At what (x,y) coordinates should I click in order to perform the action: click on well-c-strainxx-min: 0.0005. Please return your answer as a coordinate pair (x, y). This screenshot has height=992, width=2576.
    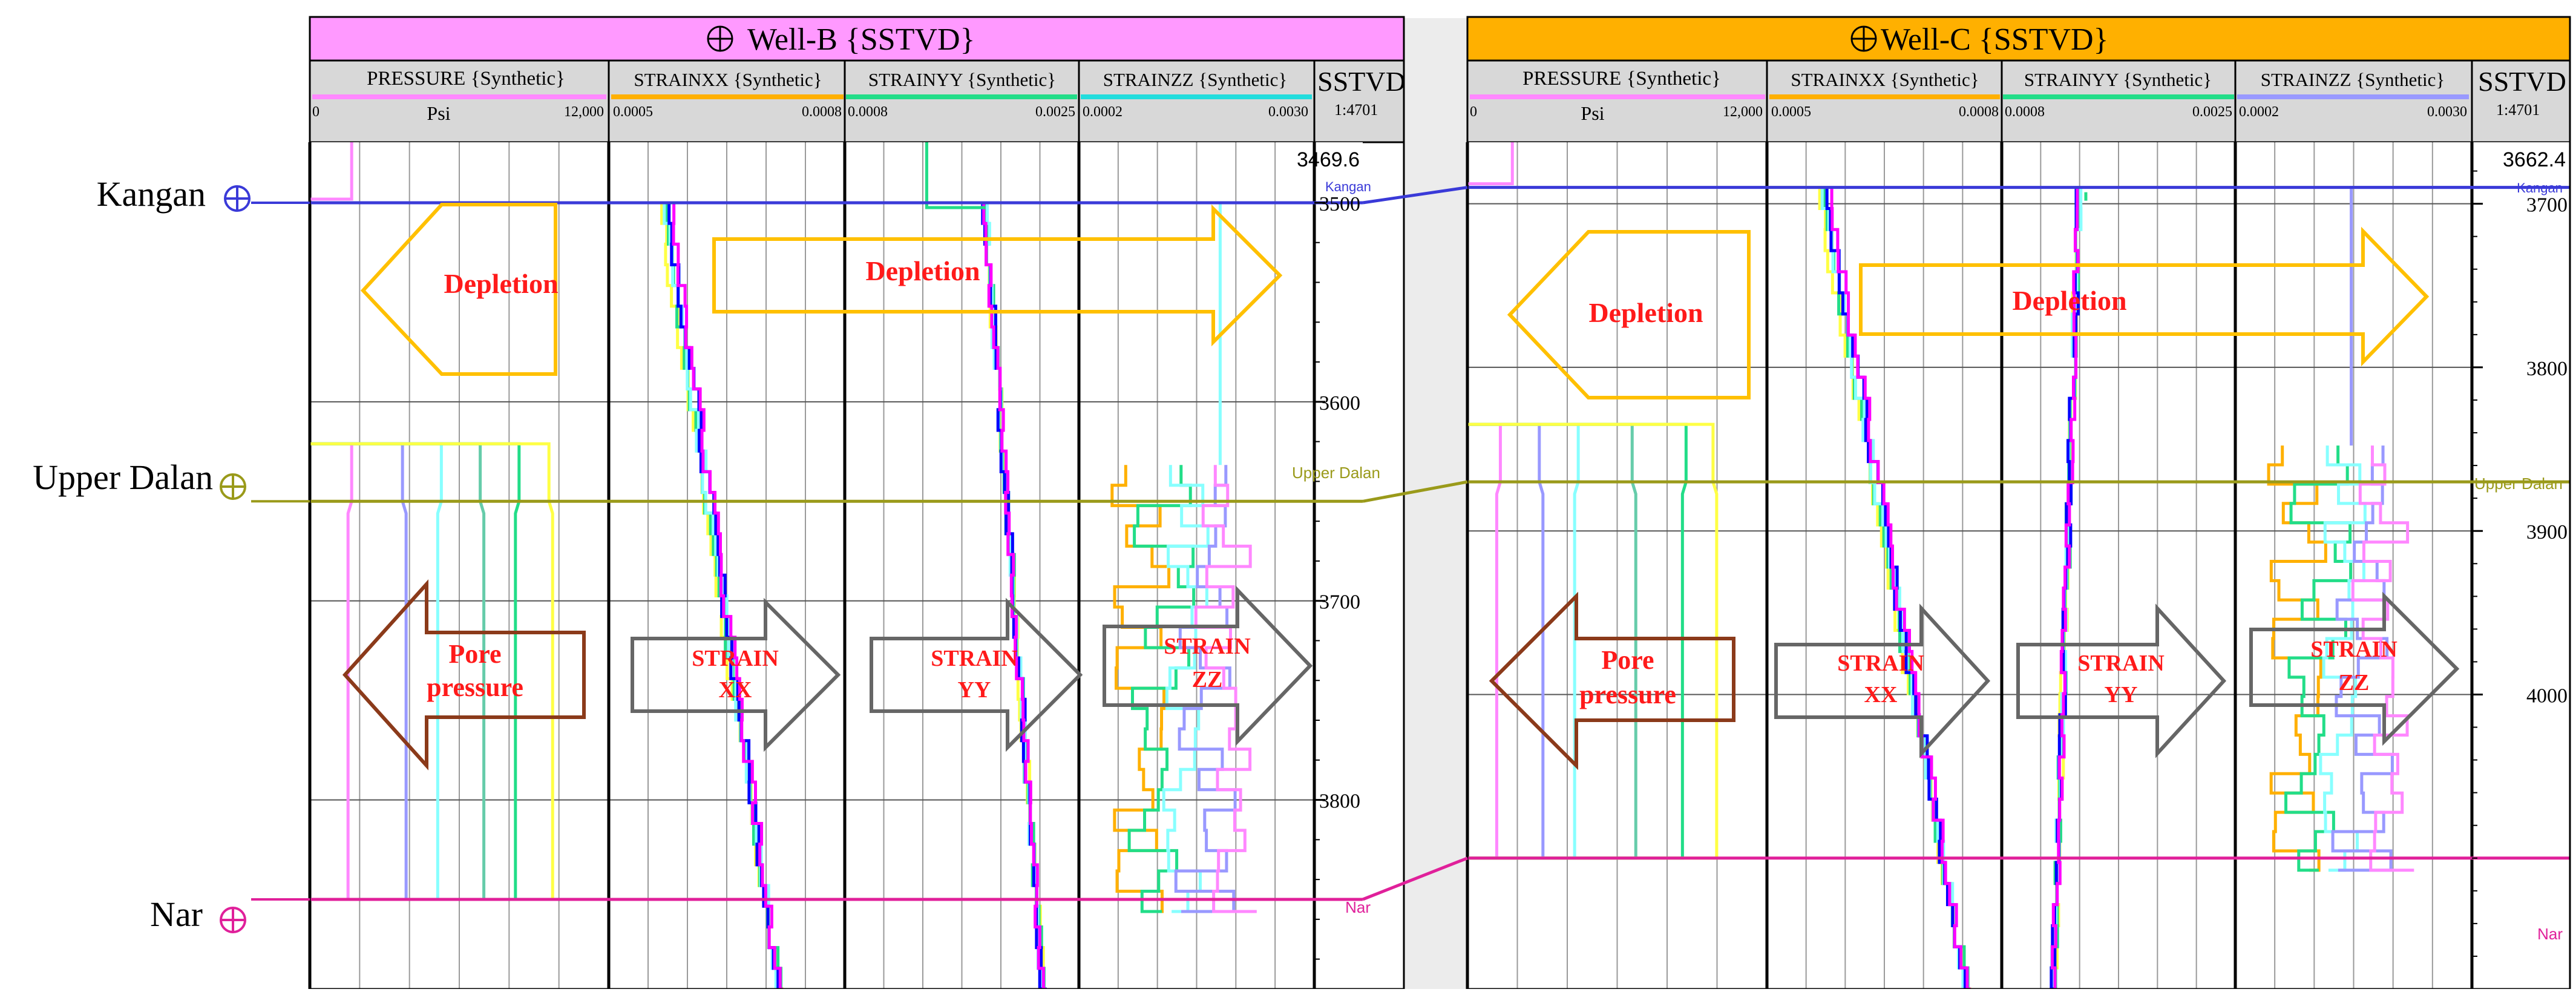
    Looking at the image, I should click on (1791, 112).